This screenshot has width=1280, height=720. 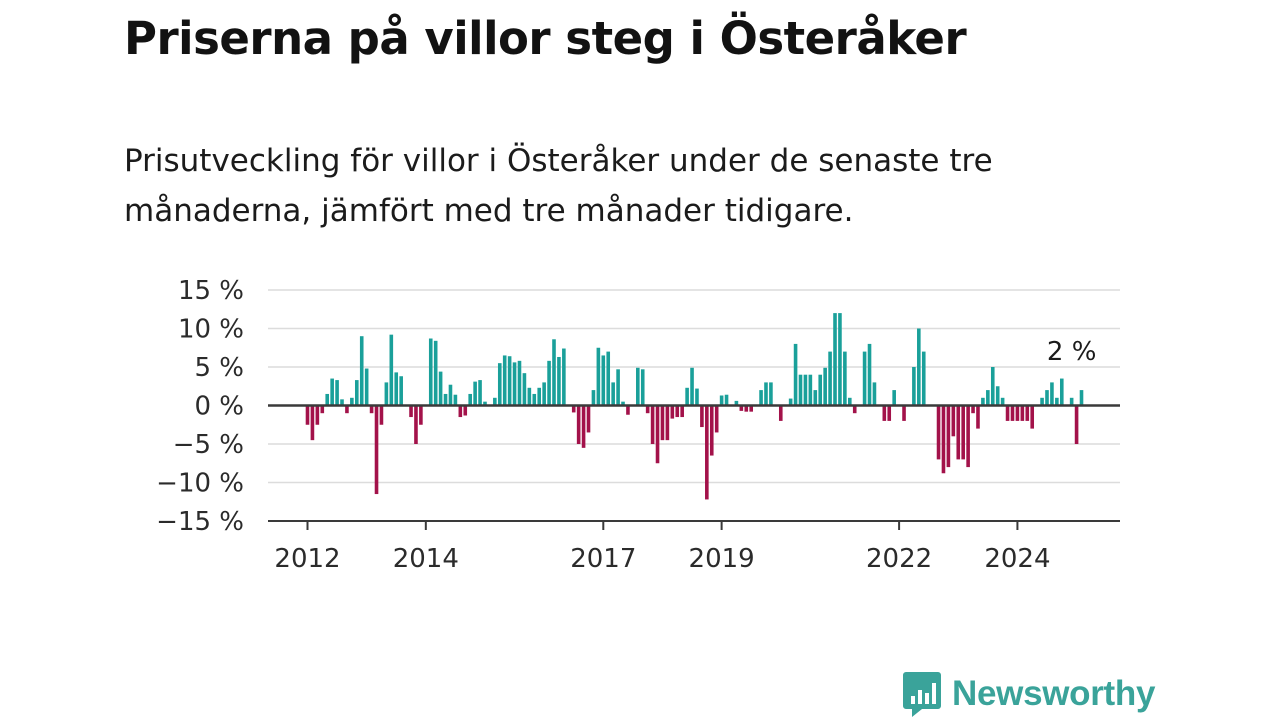 I want to click on y-tick-label: 5 %, so click(x=219, y=368).